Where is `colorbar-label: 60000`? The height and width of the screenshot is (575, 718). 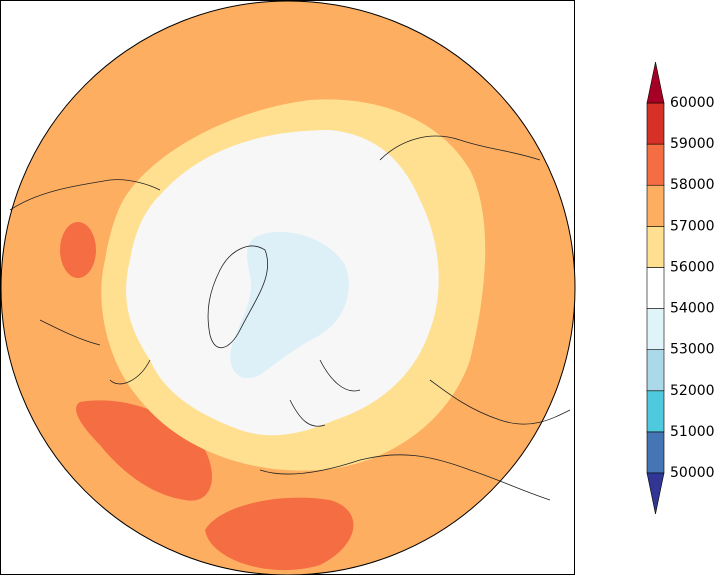 colorbar-label: 60000 is located at coordinates (692, 103).